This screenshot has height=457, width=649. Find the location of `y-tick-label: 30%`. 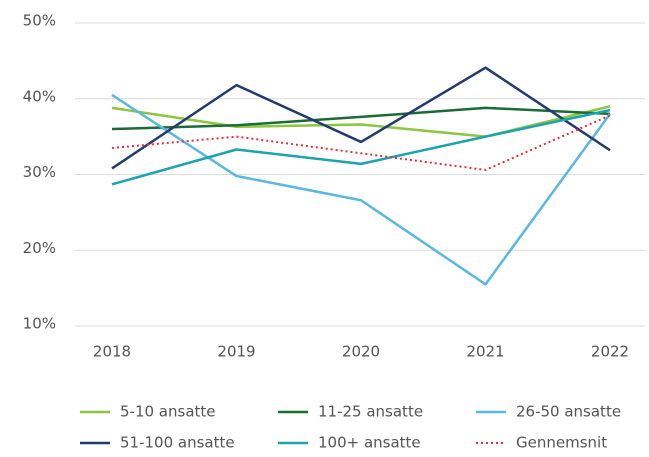

y-tick-label: 30% is located at coordinates (39, 172).